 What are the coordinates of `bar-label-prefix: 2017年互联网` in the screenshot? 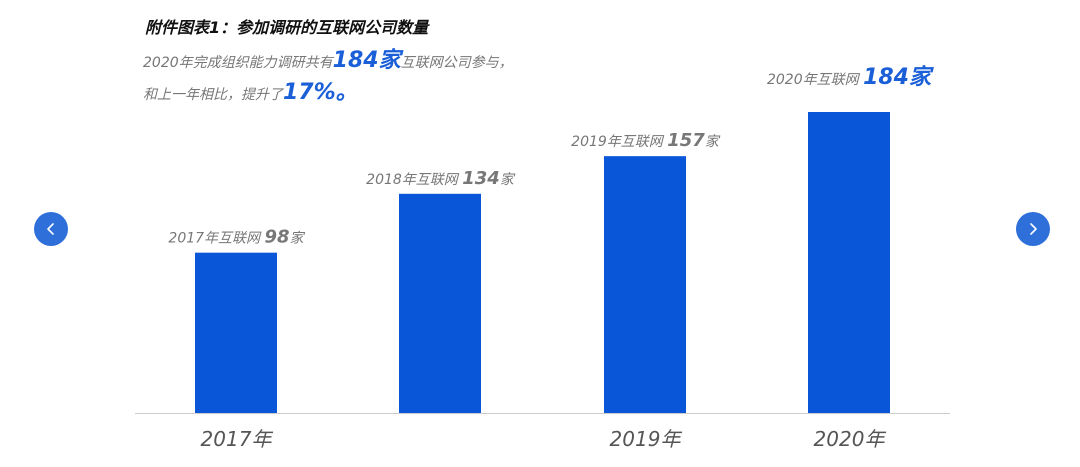 It's located at (216, 239).